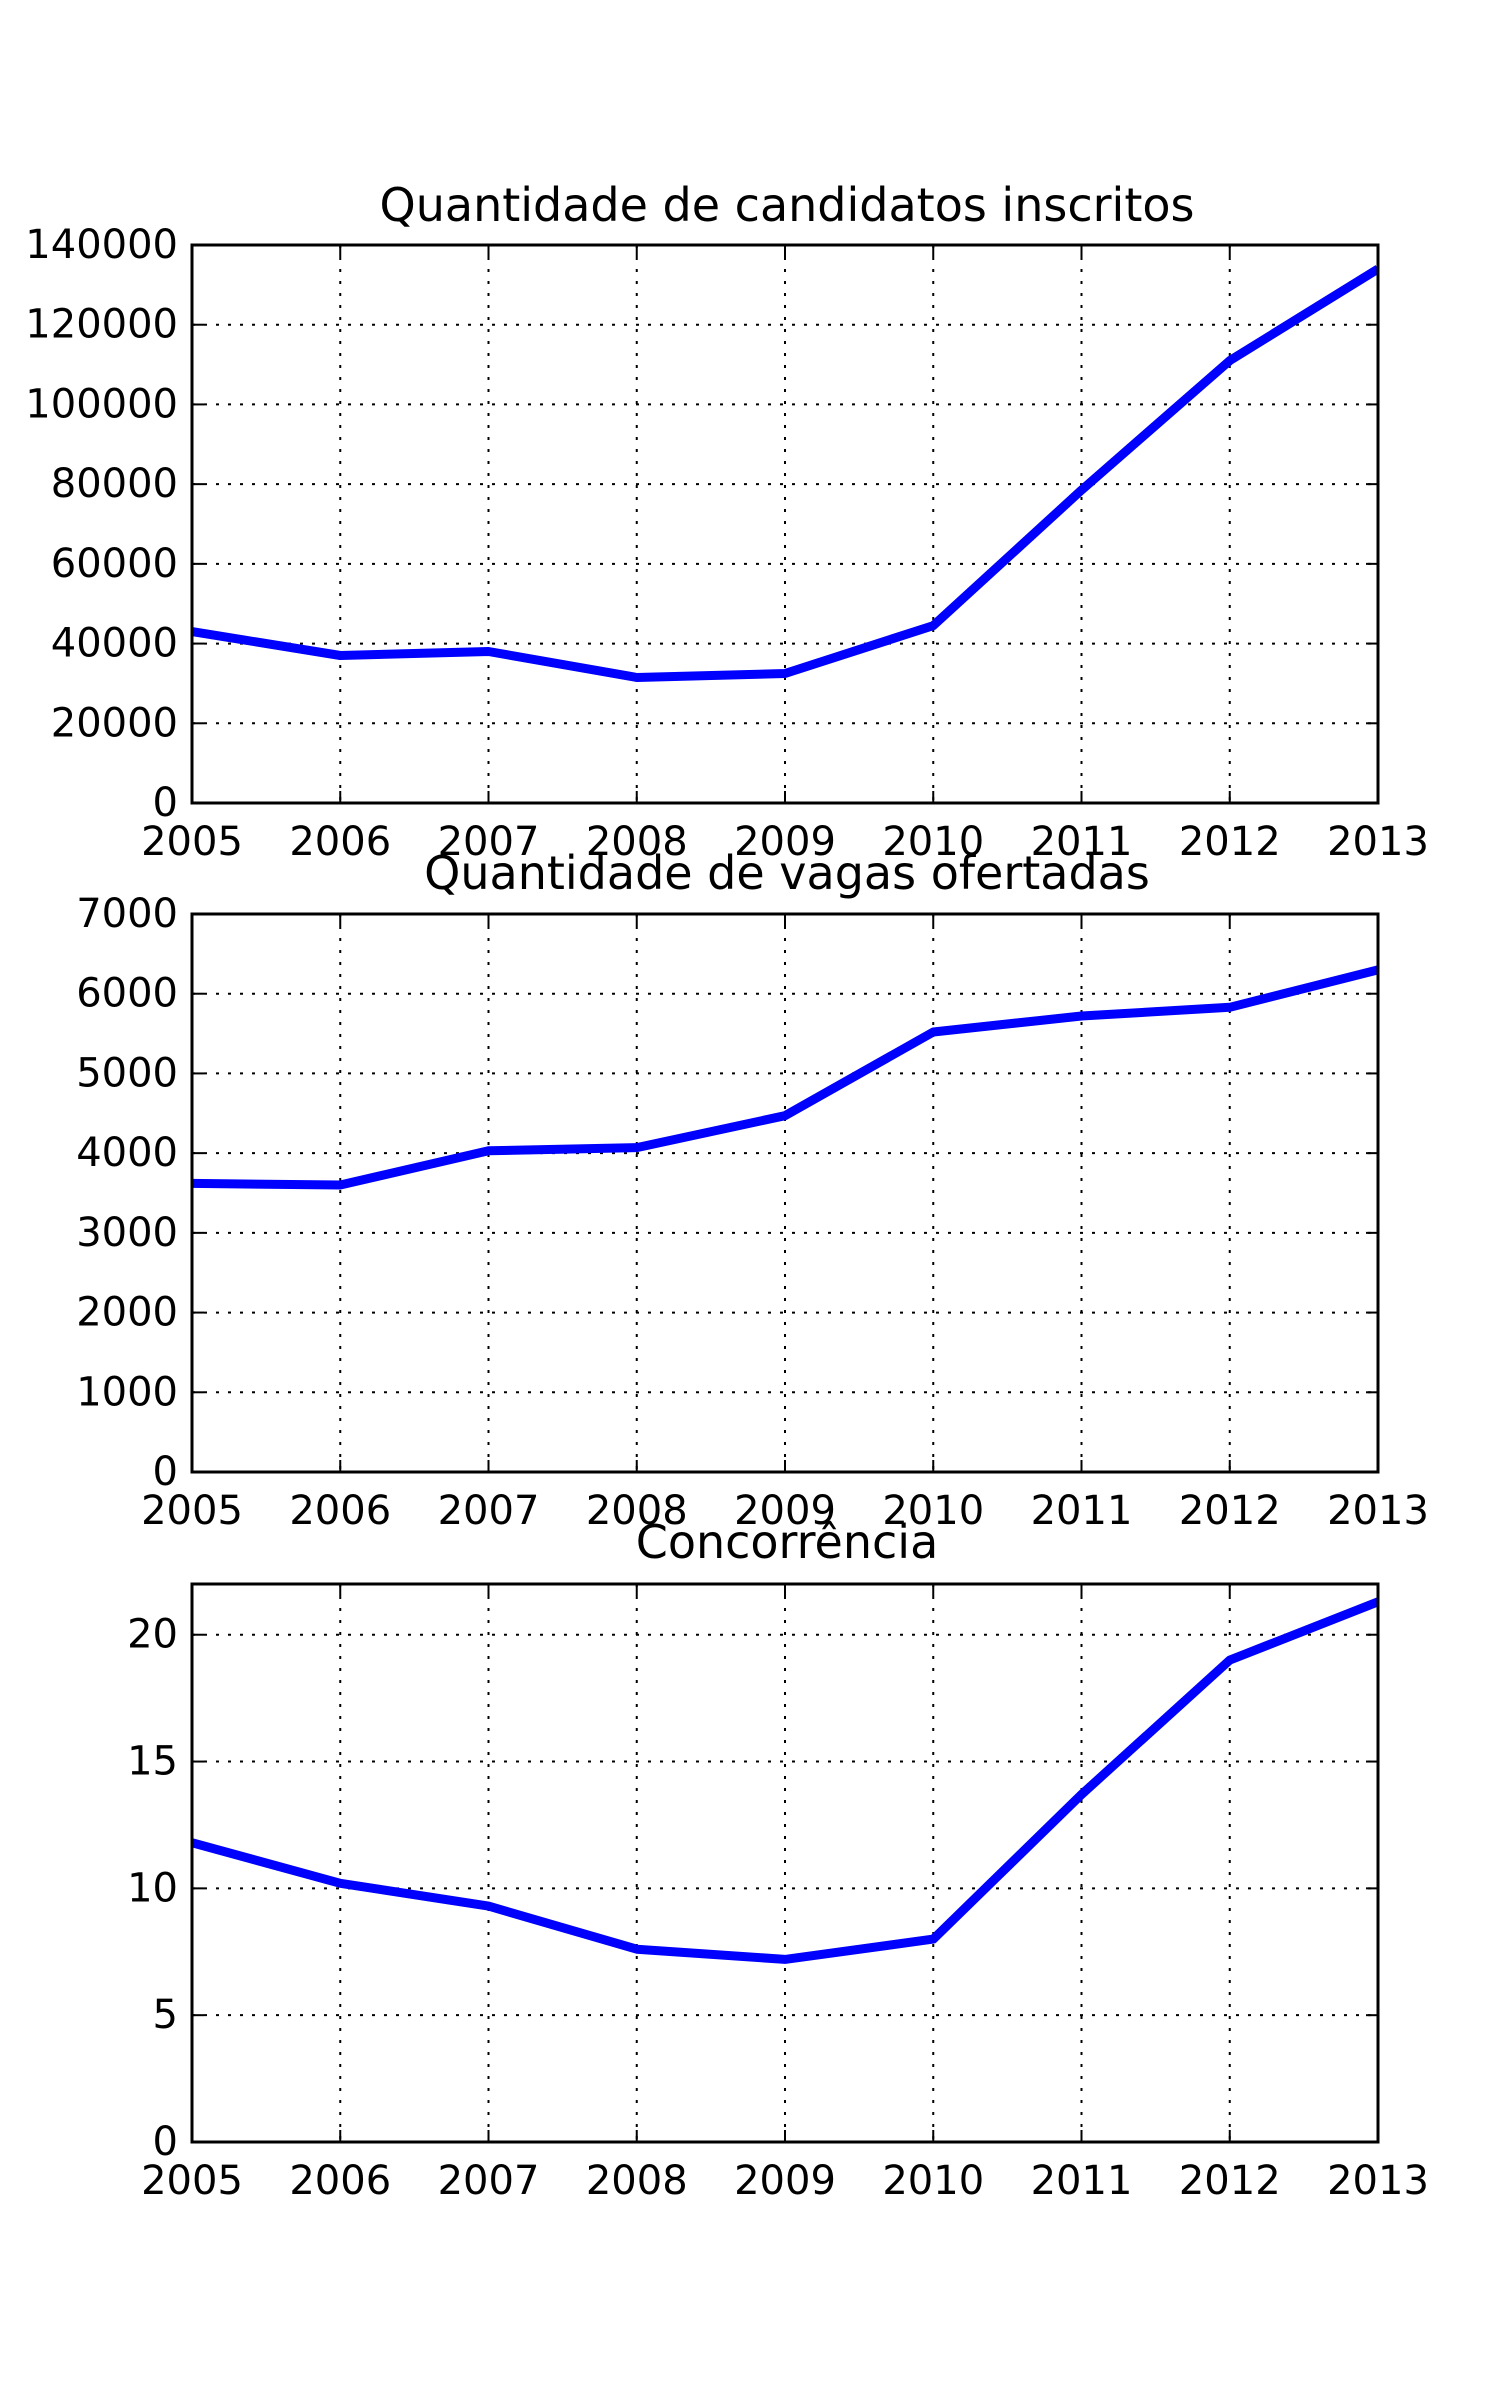 The image size is (1500, 2400). I want to click on chart-title: Quantidade de candidatos inscritos, so click(787, 205).